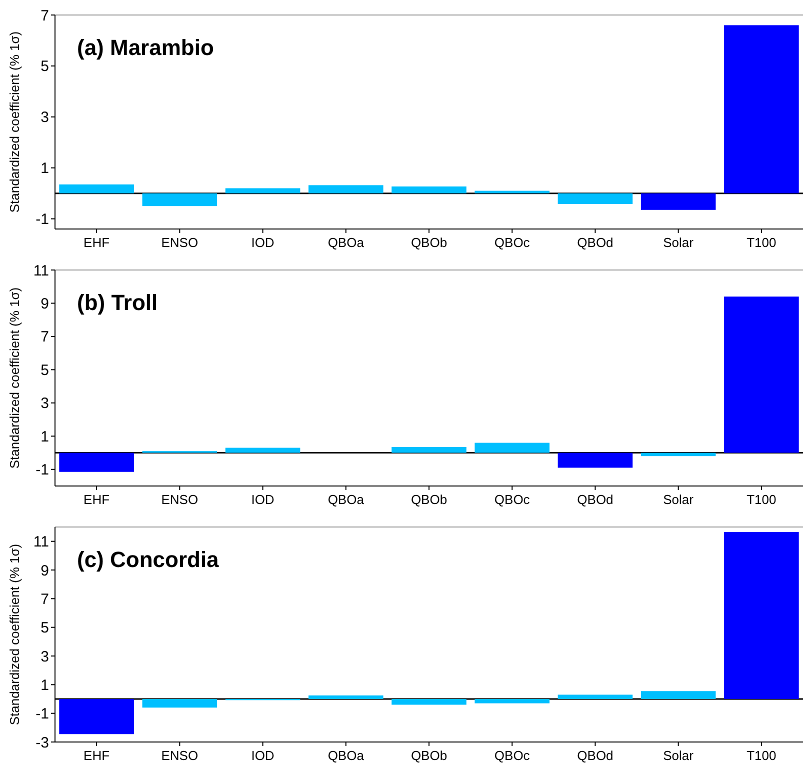  Describe the element at coordinates (42, 743) in the screenshot. I see `y-tick-label: -3` at that location.